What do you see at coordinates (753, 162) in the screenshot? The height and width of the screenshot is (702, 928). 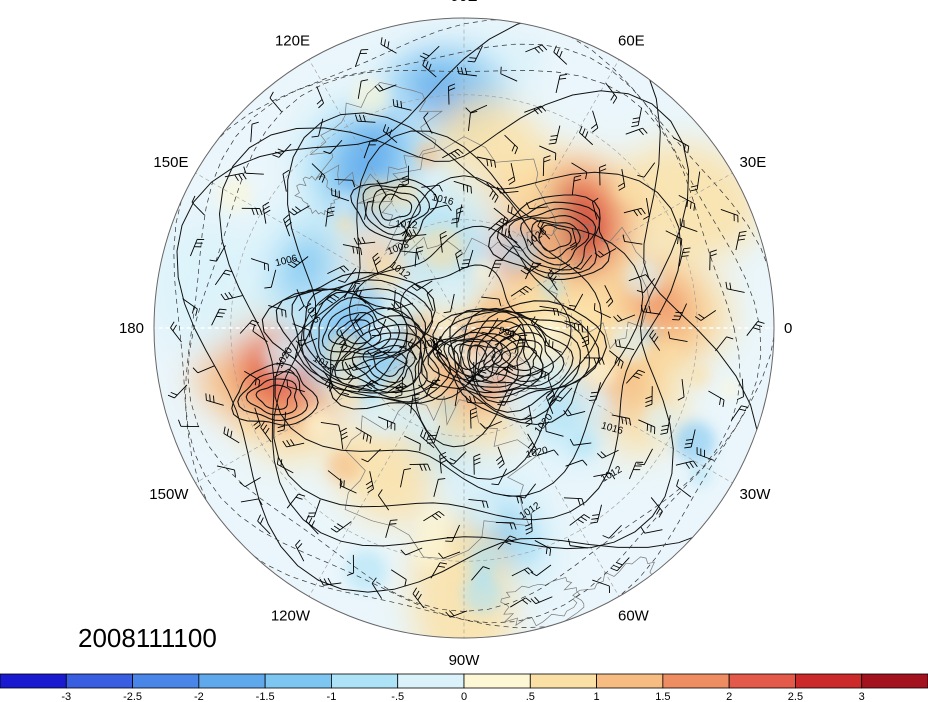 I see `longitude-label: 30E` at bounding box center [753, 162].